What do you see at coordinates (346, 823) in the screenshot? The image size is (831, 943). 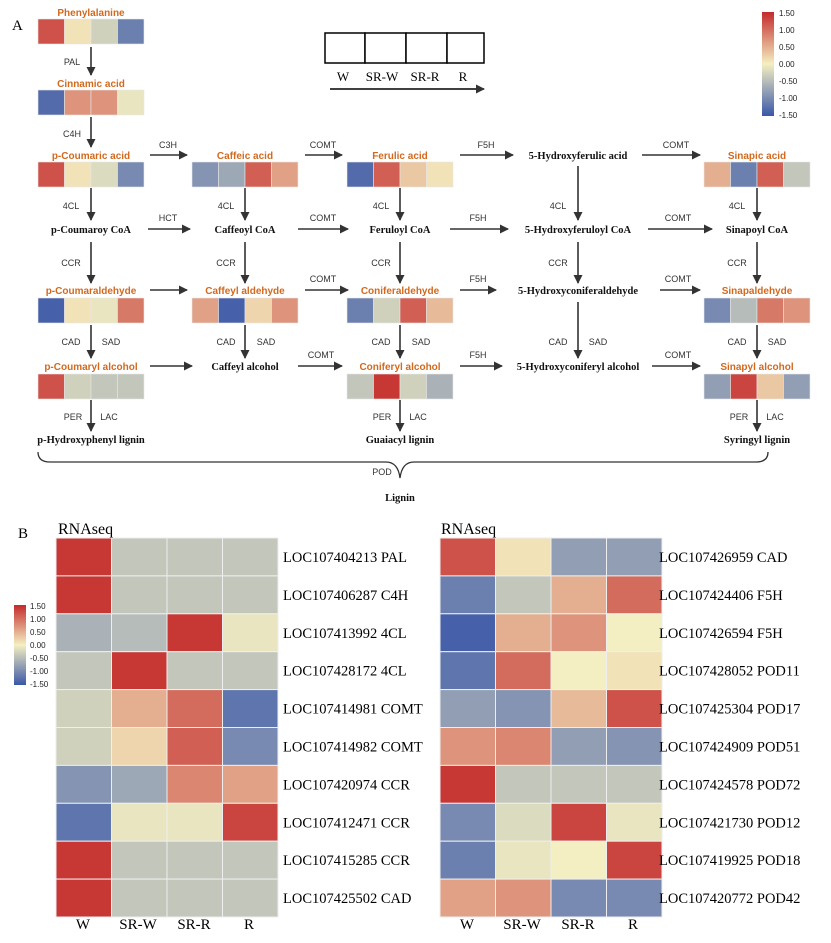 I see `gene-label: LOC107412471 CCR` at bounding box center [346, 823].